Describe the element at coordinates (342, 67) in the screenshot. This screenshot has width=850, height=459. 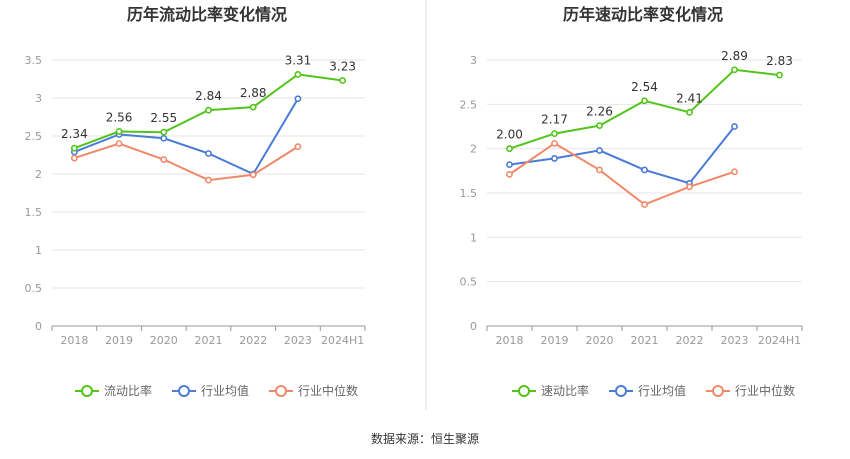
I see `data-label: 3.23` at that location.